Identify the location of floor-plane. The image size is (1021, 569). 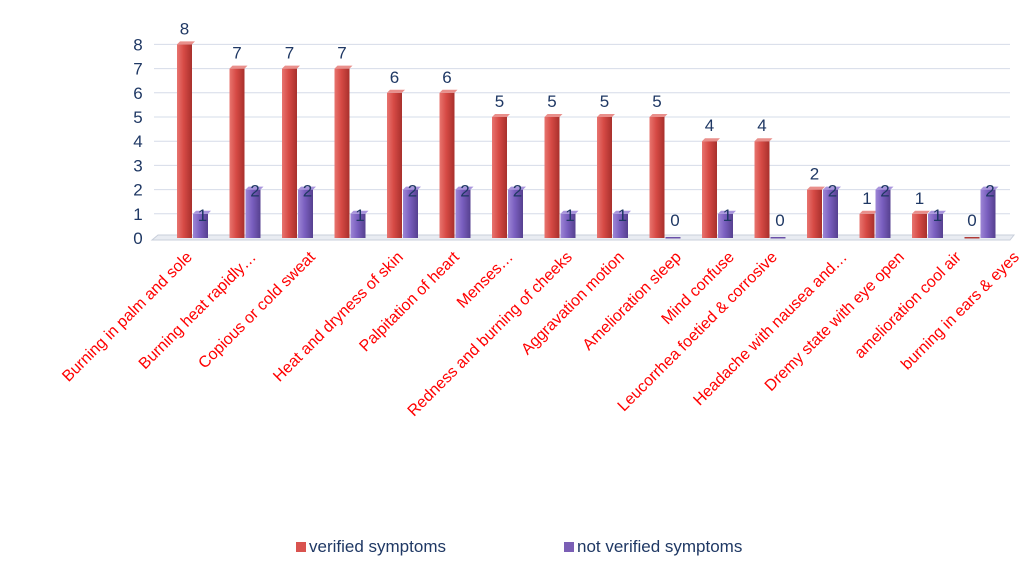
(583, 237).